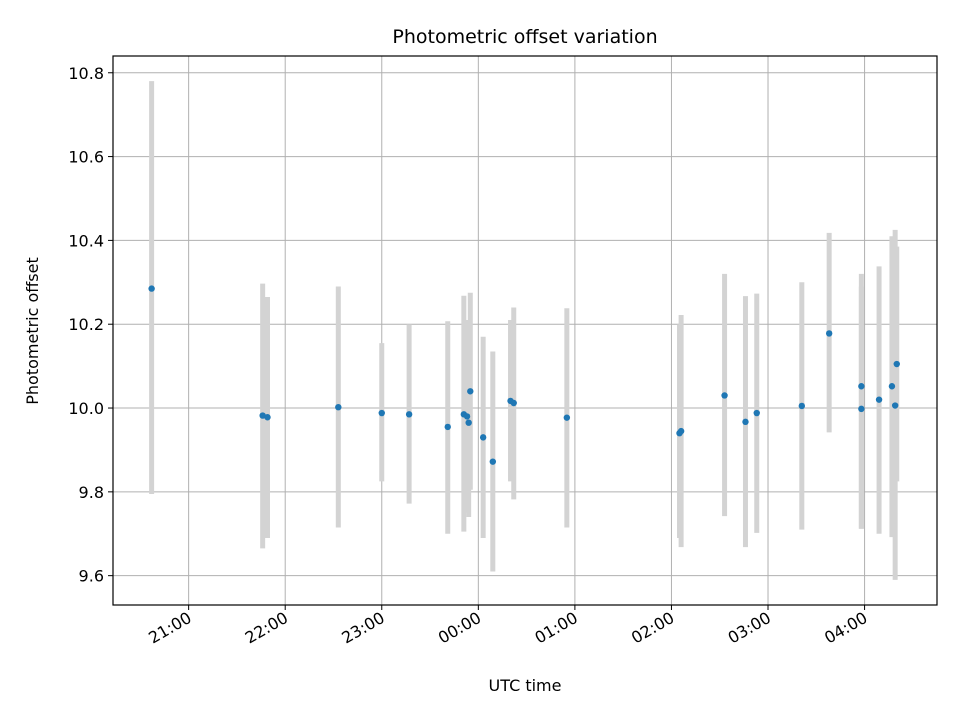  I want to click on y-tick-label: 9.8, so click(91, 492).